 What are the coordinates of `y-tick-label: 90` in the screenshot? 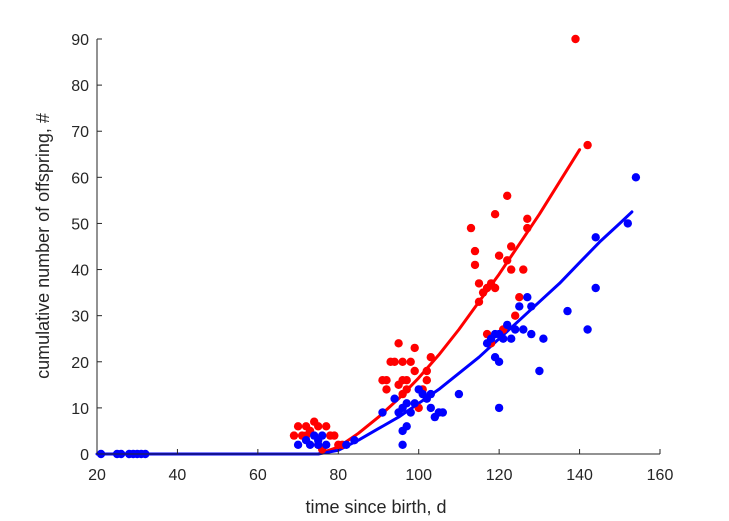 It's located at (80, 40).